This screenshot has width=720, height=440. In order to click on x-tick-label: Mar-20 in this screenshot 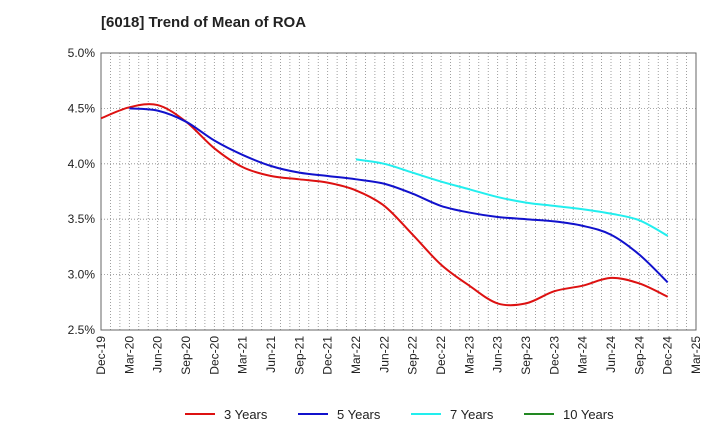, I will do `click(129, 355)`.